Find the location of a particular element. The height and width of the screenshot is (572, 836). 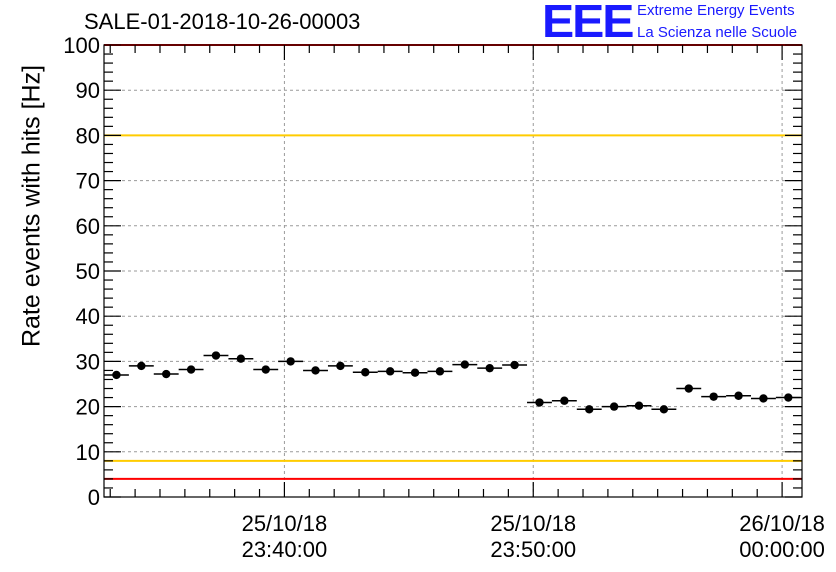

logo-text-line-2: La Scienza nelle Scuole is located at coordinates (717, 32).